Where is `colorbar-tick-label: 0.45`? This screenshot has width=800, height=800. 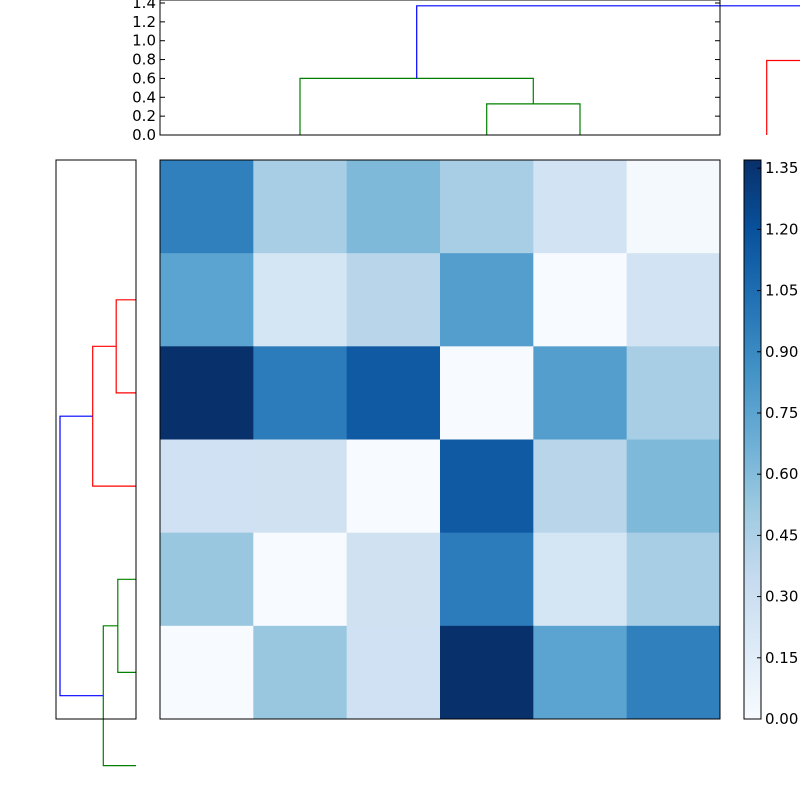 colorbar-tick-label: 0.45 is located at coordinates (781, 535).